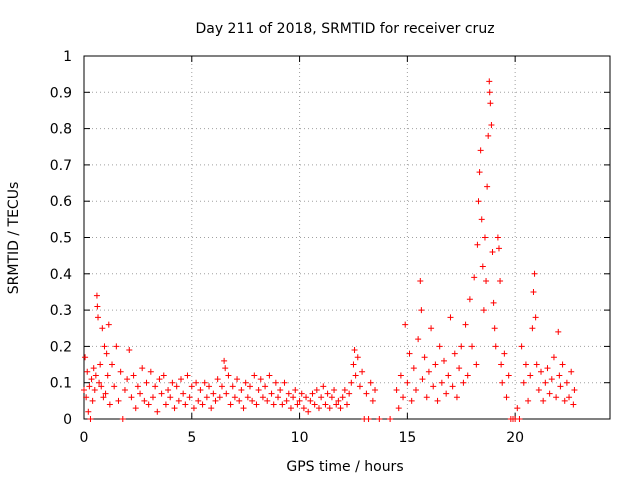  What do you see at coordinates (61, 202) in the screenshot?
I see `y-tick-label: 0.6` at bounding box center [61, 202].